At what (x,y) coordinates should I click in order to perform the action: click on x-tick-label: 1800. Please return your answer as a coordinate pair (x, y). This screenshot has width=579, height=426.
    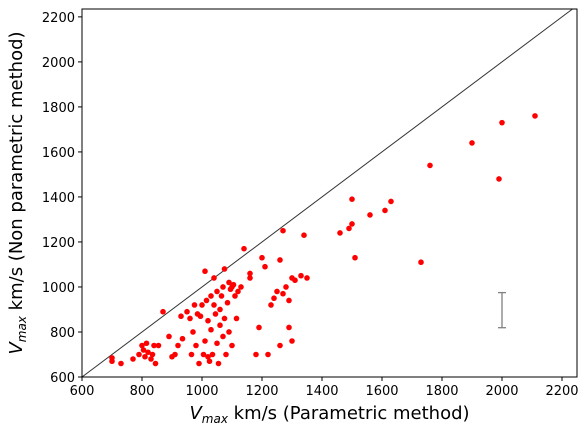
    Looking at the image, I should click on (441, 391).